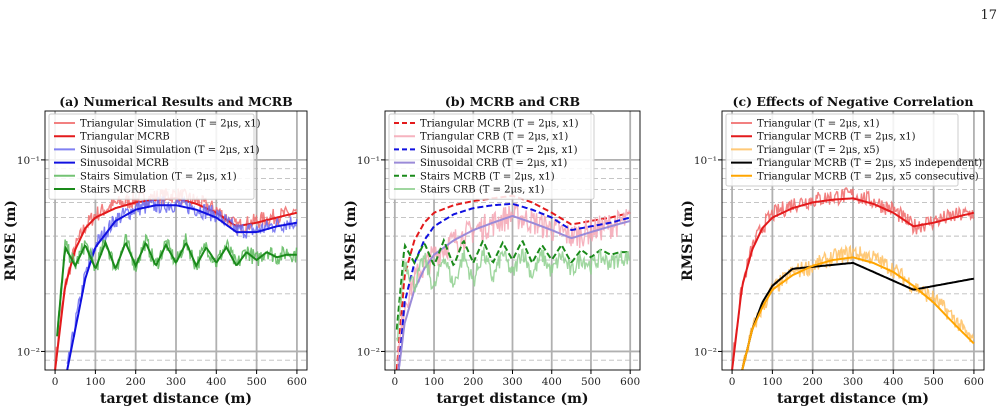  I want to click on legend-entry: Triangular (T = 2μs, x1), so click(818, 124).